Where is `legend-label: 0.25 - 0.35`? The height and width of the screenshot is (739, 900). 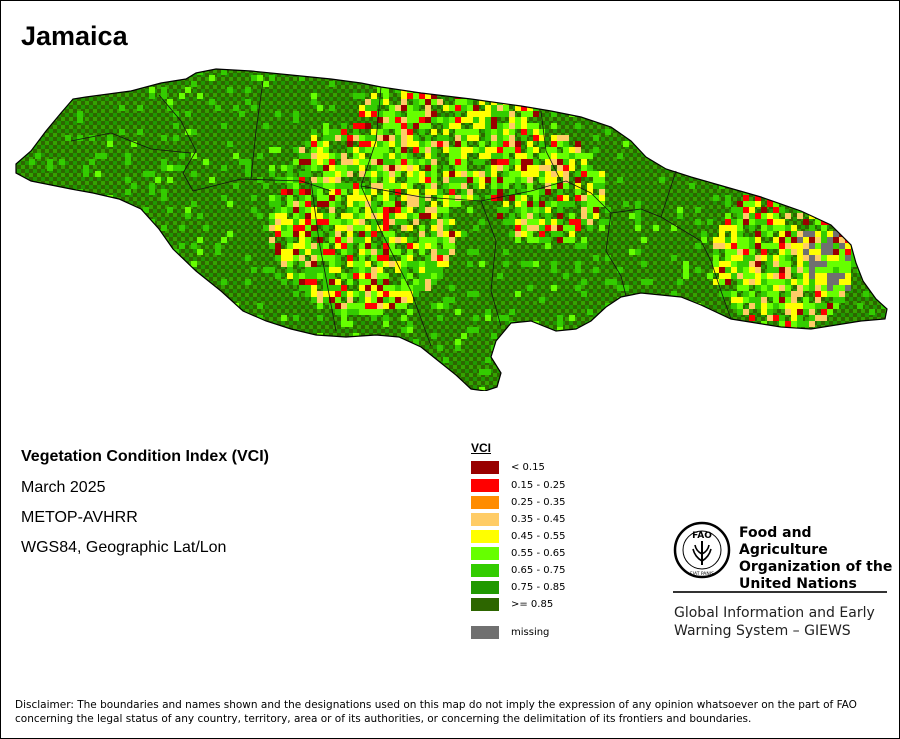
legend-label: 0.25 - 0.35 is located at coordinates (538, 502).